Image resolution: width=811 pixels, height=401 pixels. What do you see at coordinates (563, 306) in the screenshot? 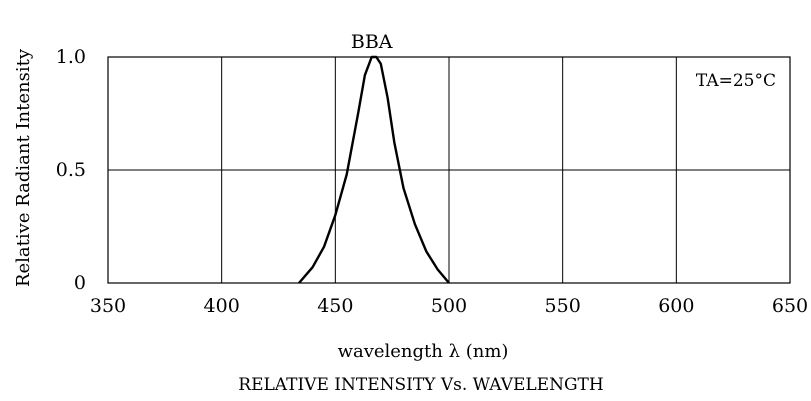
I see `x-tick-label: 550` at bounding box center [563, 306].